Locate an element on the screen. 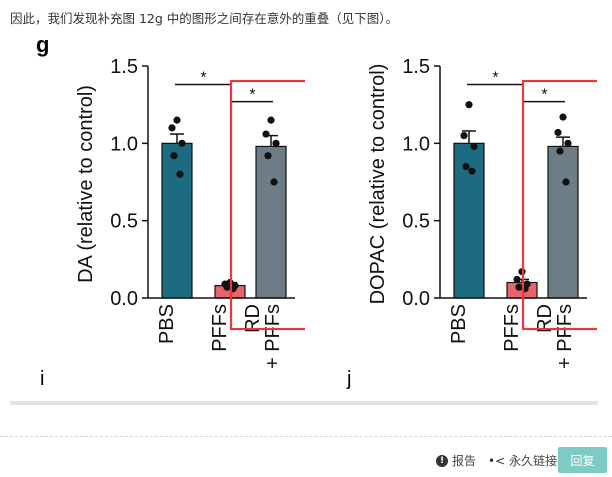 This screenshot has height=477, width=612. divider is located at coordinates (304, 403).